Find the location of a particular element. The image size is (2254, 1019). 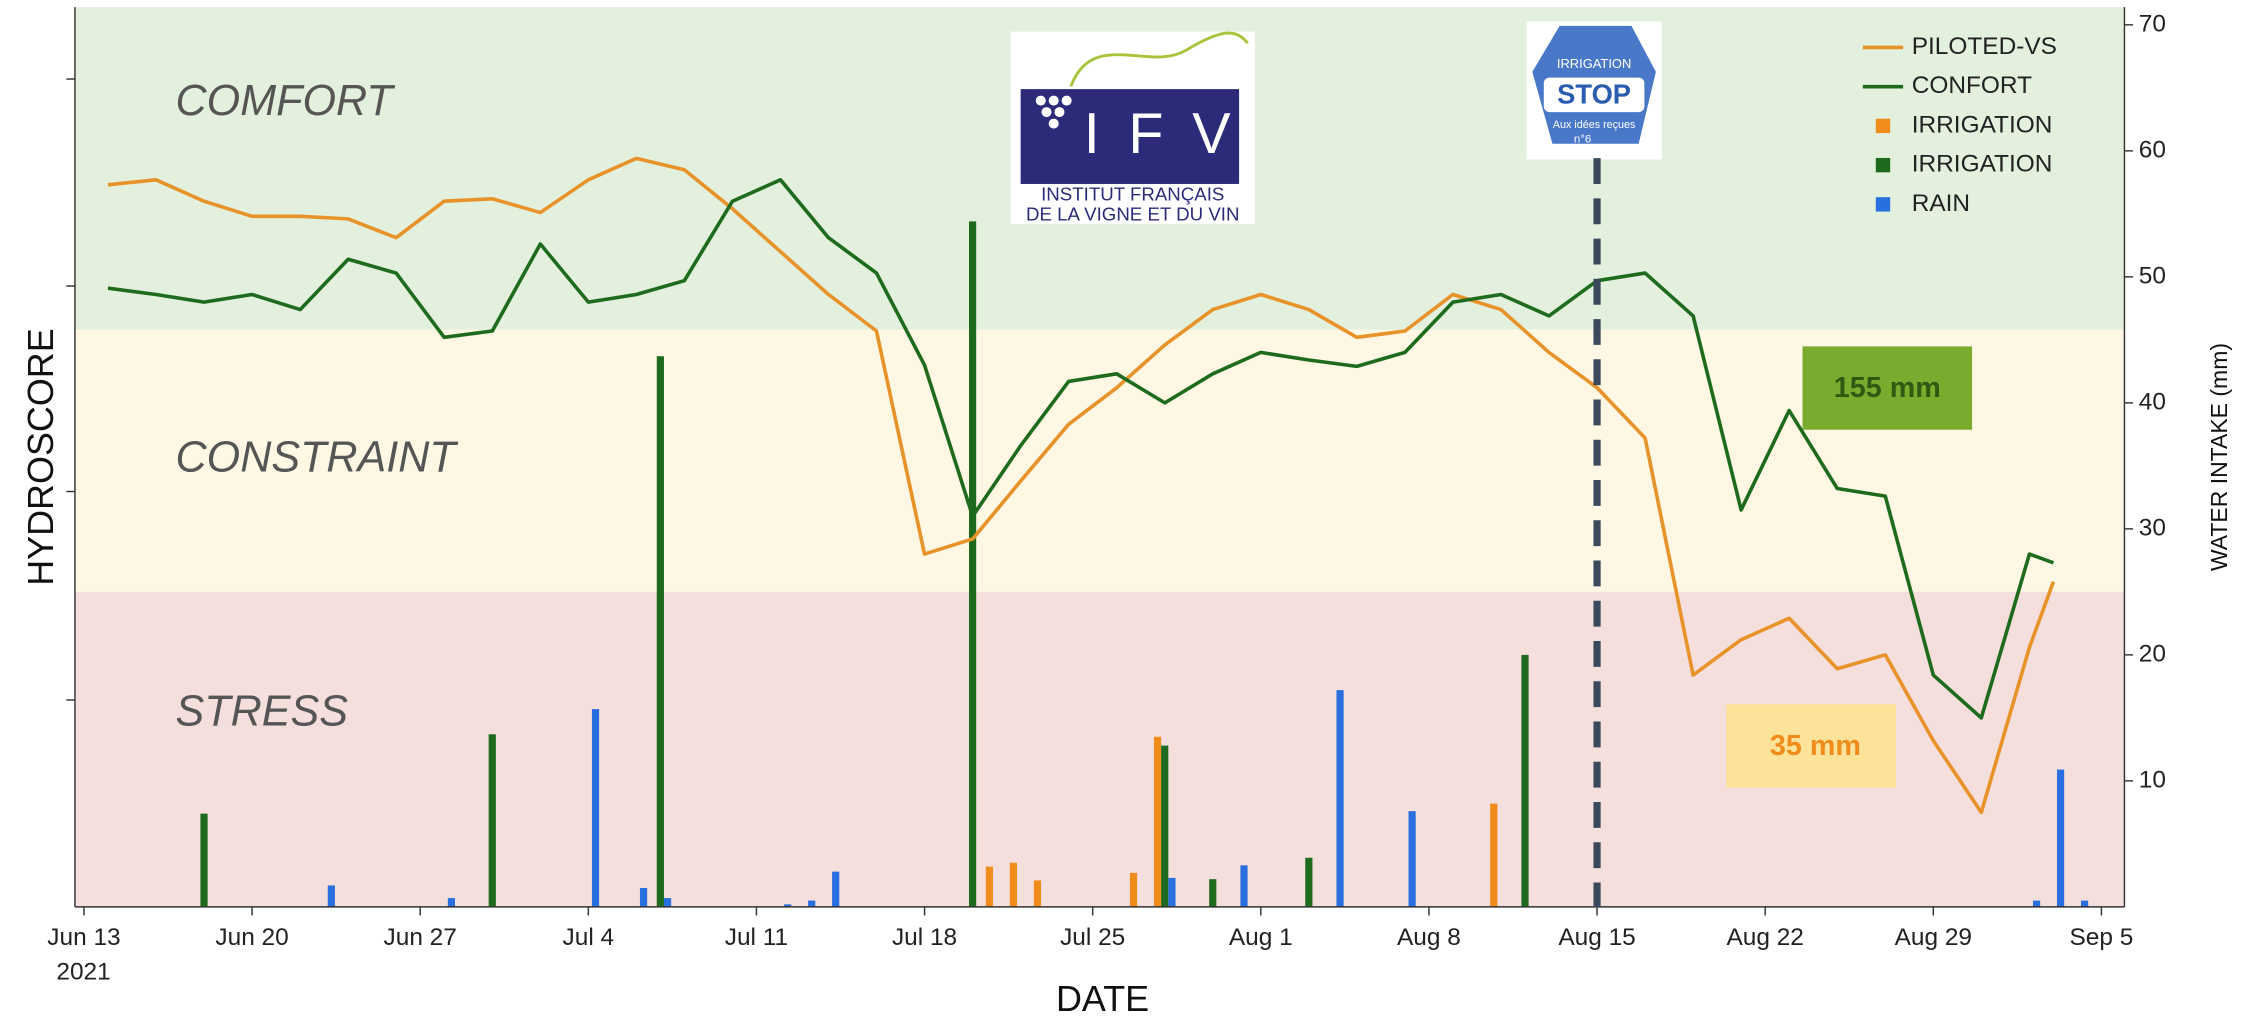

badge-sub: Aux idées reçues is located at coordinates (1594, 125).